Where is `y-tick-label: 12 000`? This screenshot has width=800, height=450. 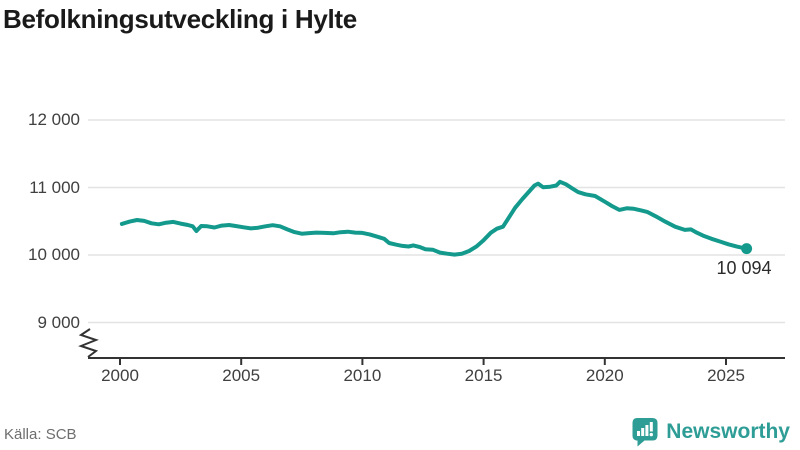
y-tick-label: 12 000 is located at coordinates (54, 119).